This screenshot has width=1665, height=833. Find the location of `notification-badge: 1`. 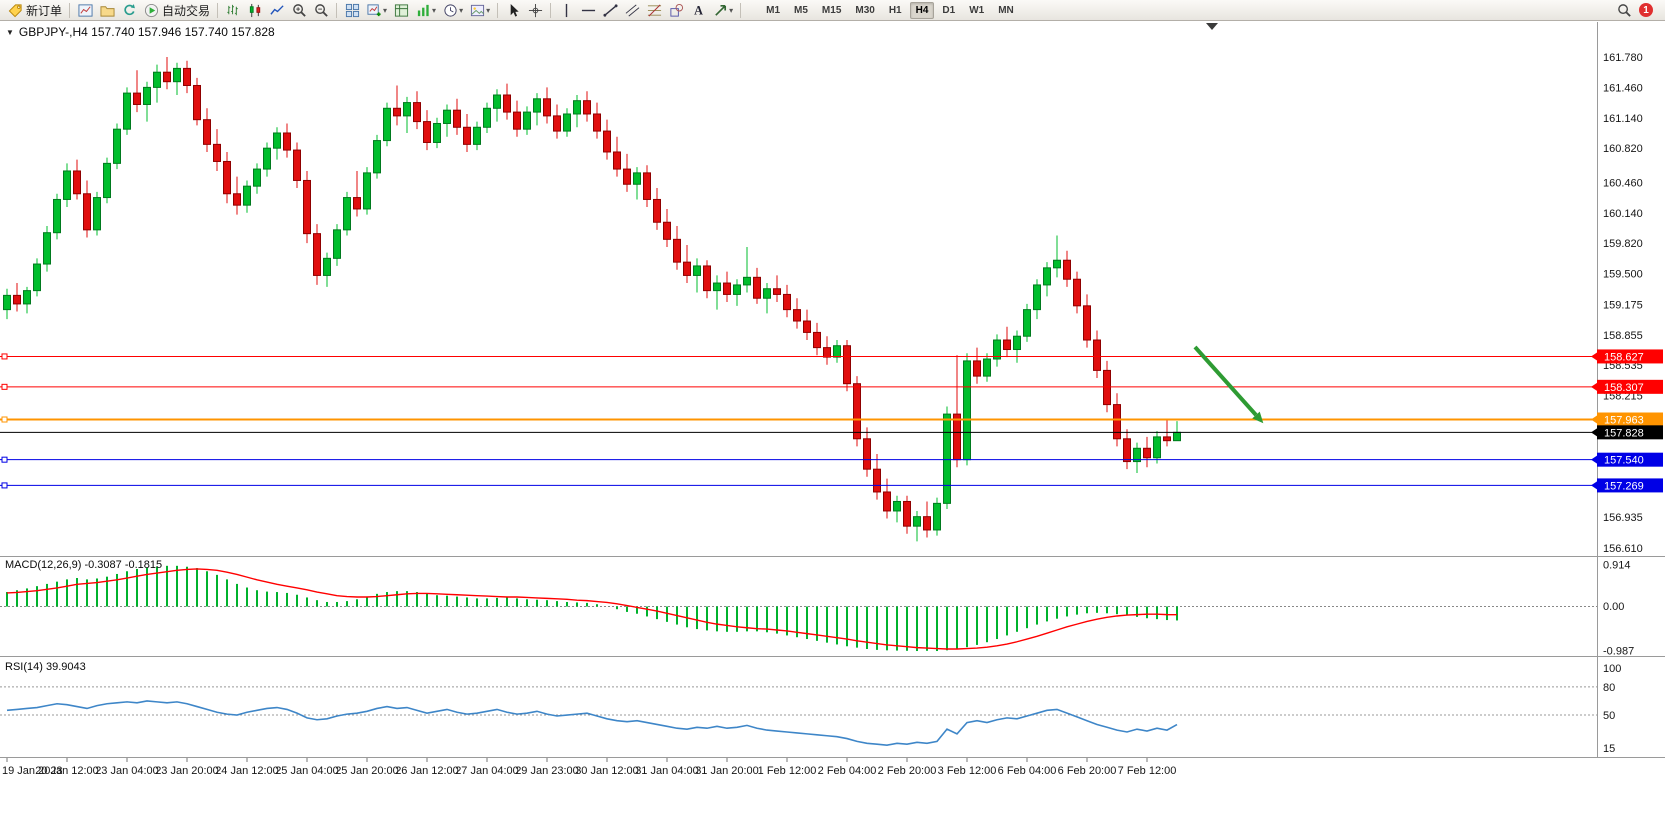

notification-badge: 1 is located at coordinates (1646, 10).